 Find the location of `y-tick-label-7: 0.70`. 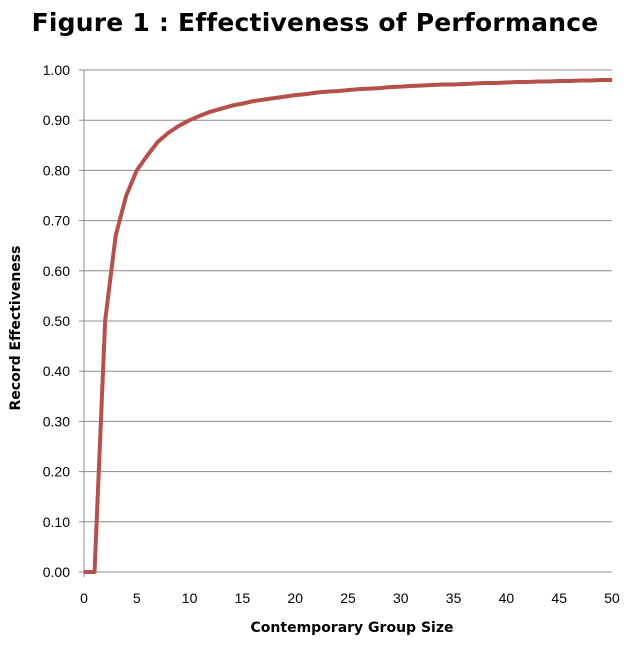

y-tick-label-7: 0.70 is located at coordinates (56, 221).